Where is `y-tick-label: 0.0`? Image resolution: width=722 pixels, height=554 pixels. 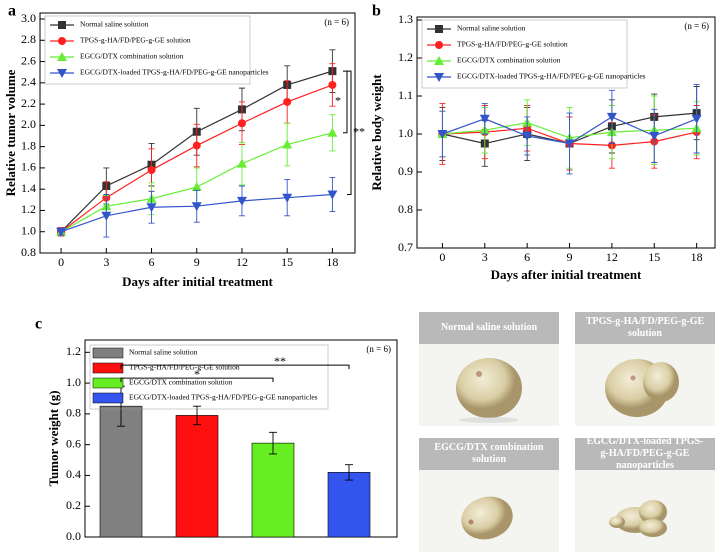 y-tick-label: 0.0 is located at coordinates (73, 536).